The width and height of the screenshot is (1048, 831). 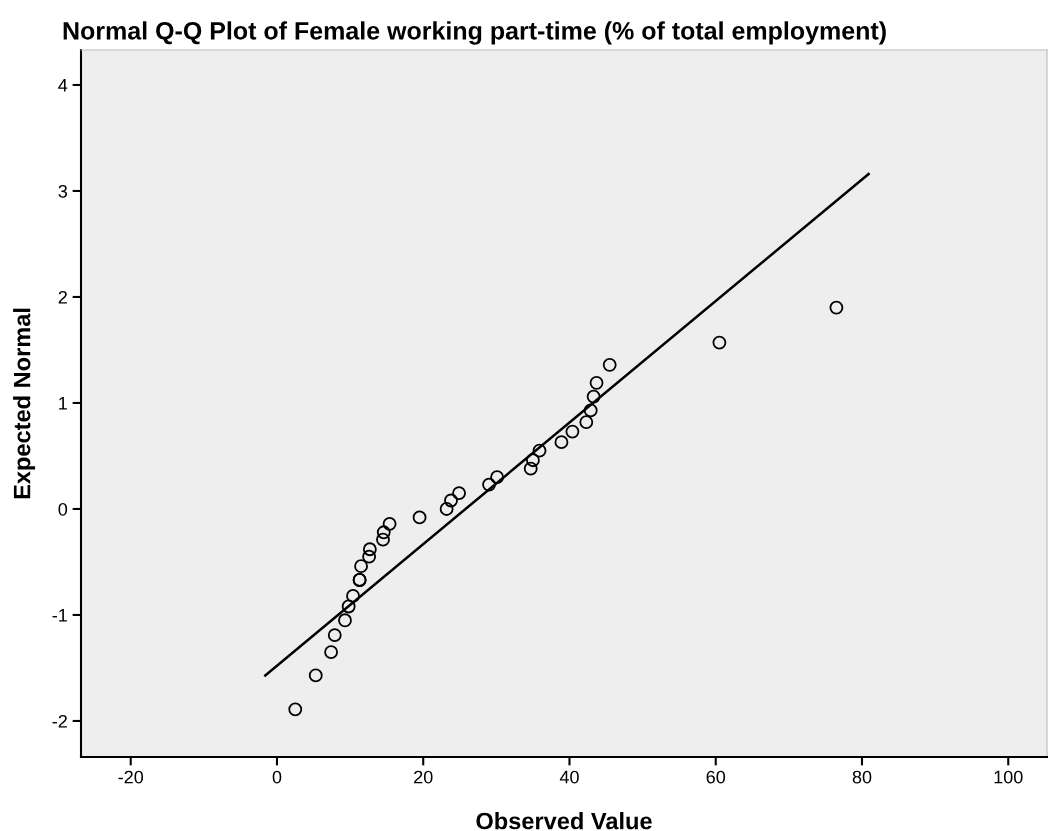 I want to click on y-tick-label: -2, so click(x=59, y=721).